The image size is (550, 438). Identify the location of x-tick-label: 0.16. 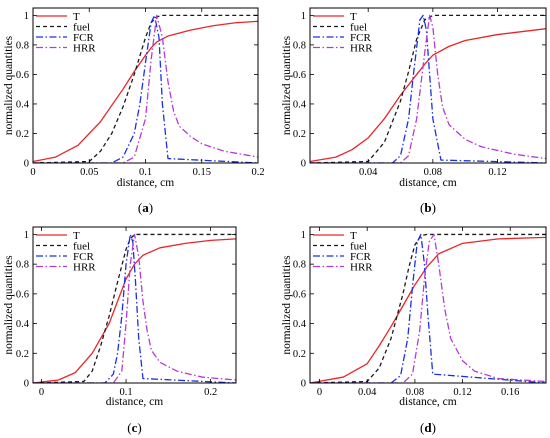
(510, 392).